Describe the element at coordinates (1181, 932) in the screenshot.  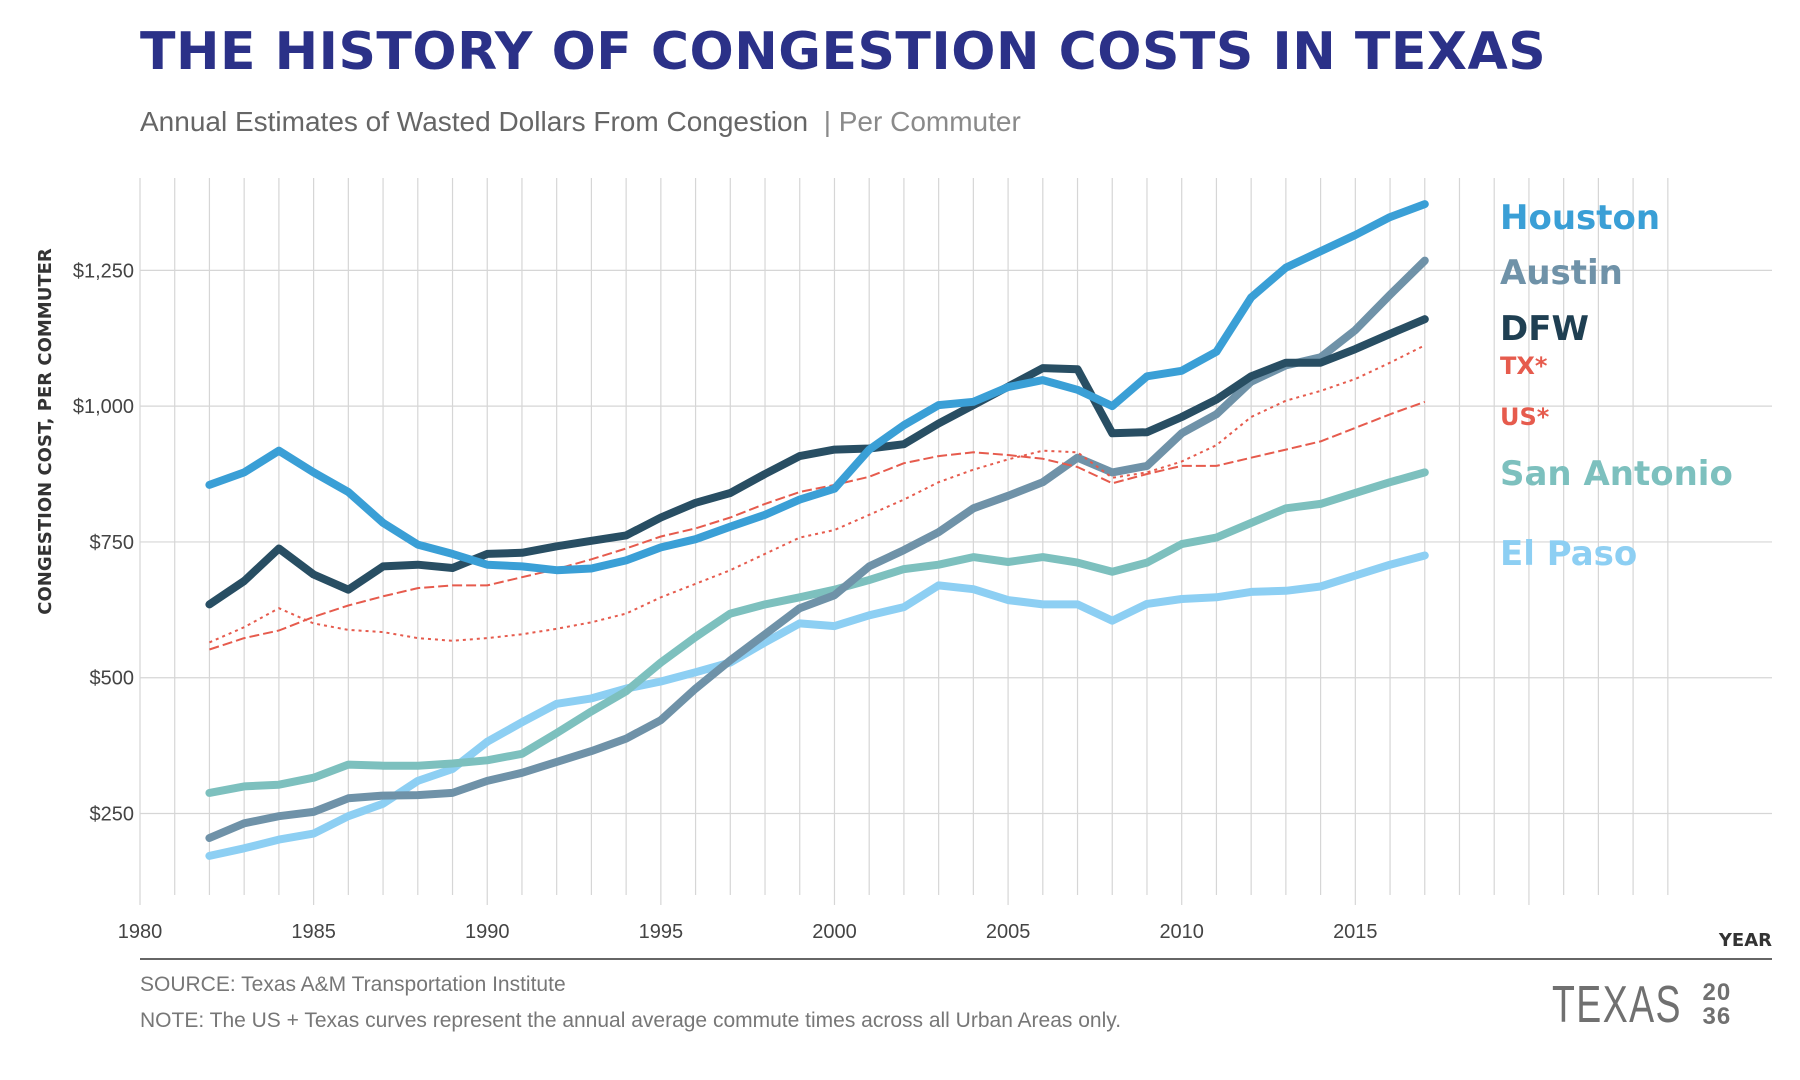
I see `x-tick-label: 2010` at that location.